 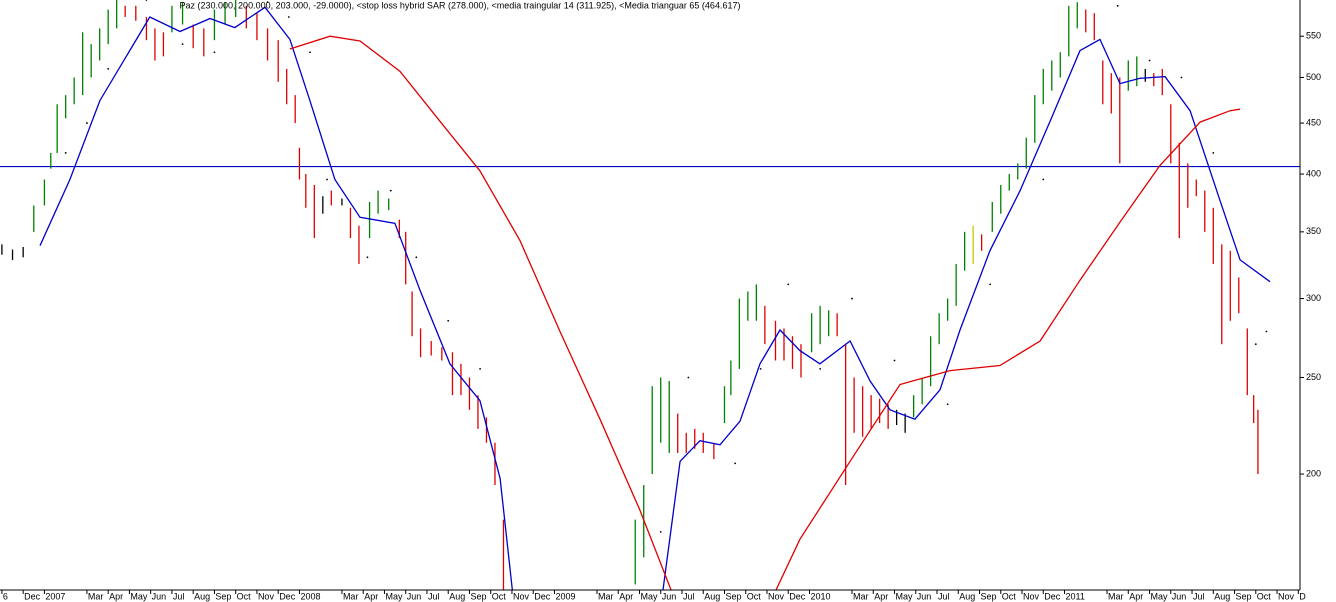 What do you see at coordinates (820, 596) in the screenshot?
I see `x-tick-label: 2010` at bounding box center [820, 596].